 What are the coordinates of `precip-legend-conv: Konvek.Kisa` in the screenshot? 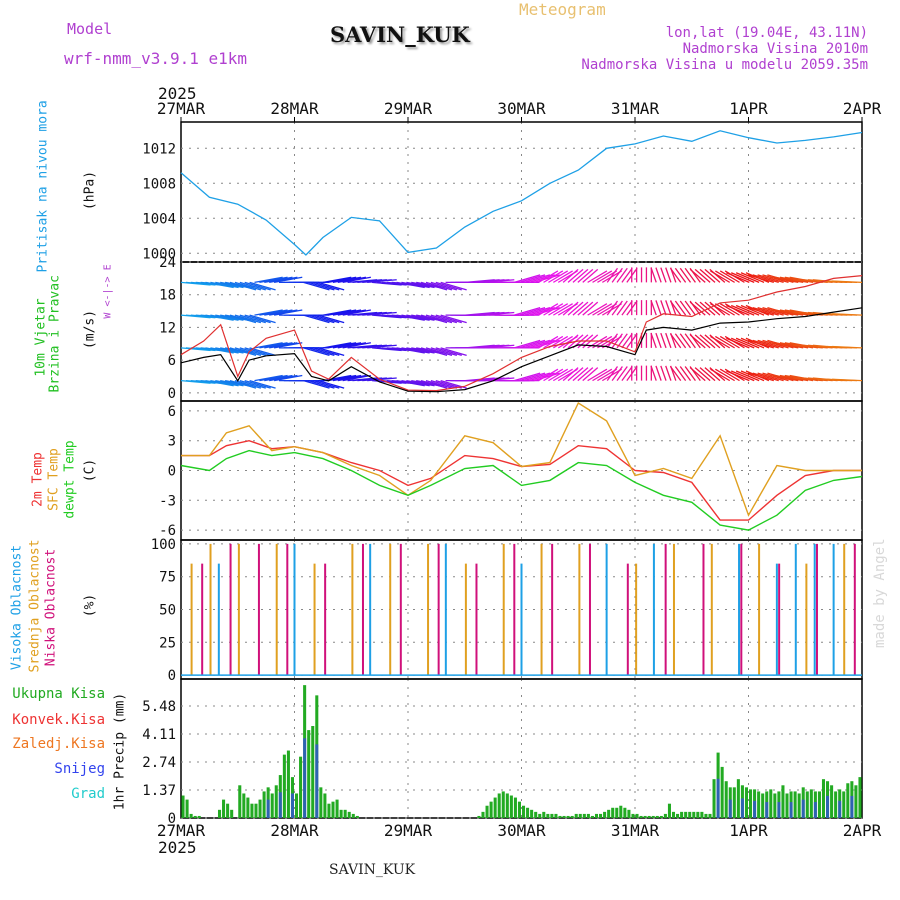 It's located at (58, 720).